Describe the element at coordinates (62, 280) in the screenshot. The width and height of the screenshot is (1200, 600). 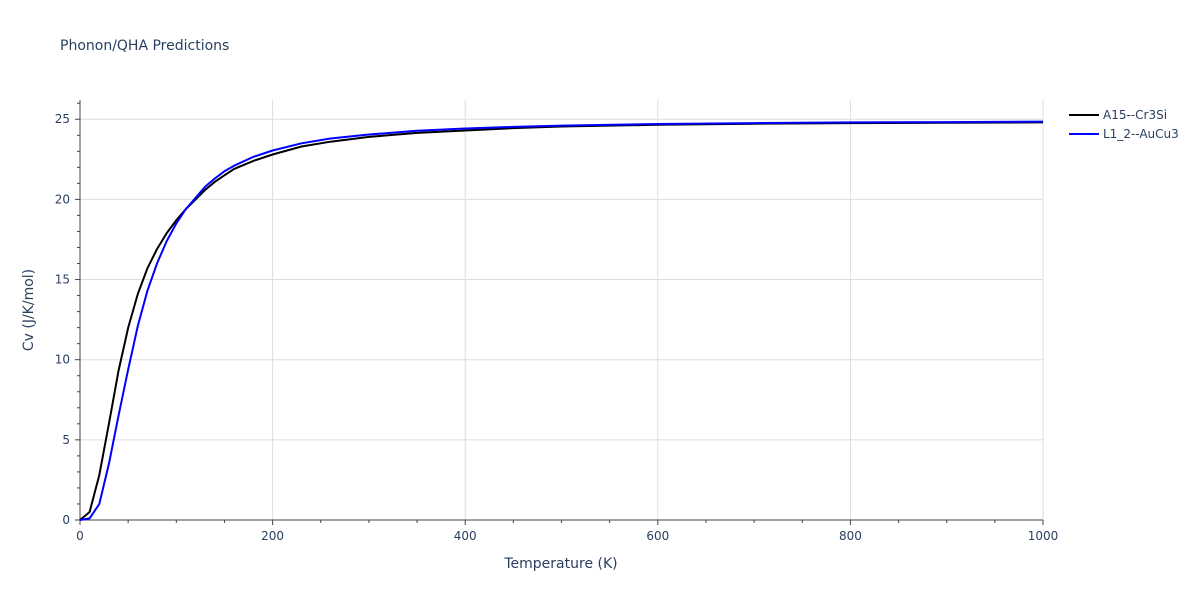
I see `y-tick-label: 15` at that location.